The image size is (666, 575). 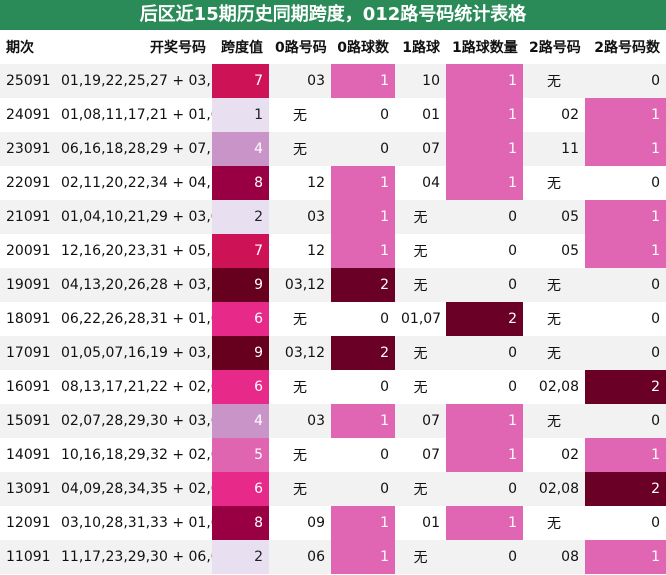 I want to click on numbers-cell: 10,16,18,29,32 + 02,07, so click(x=133, y=455).